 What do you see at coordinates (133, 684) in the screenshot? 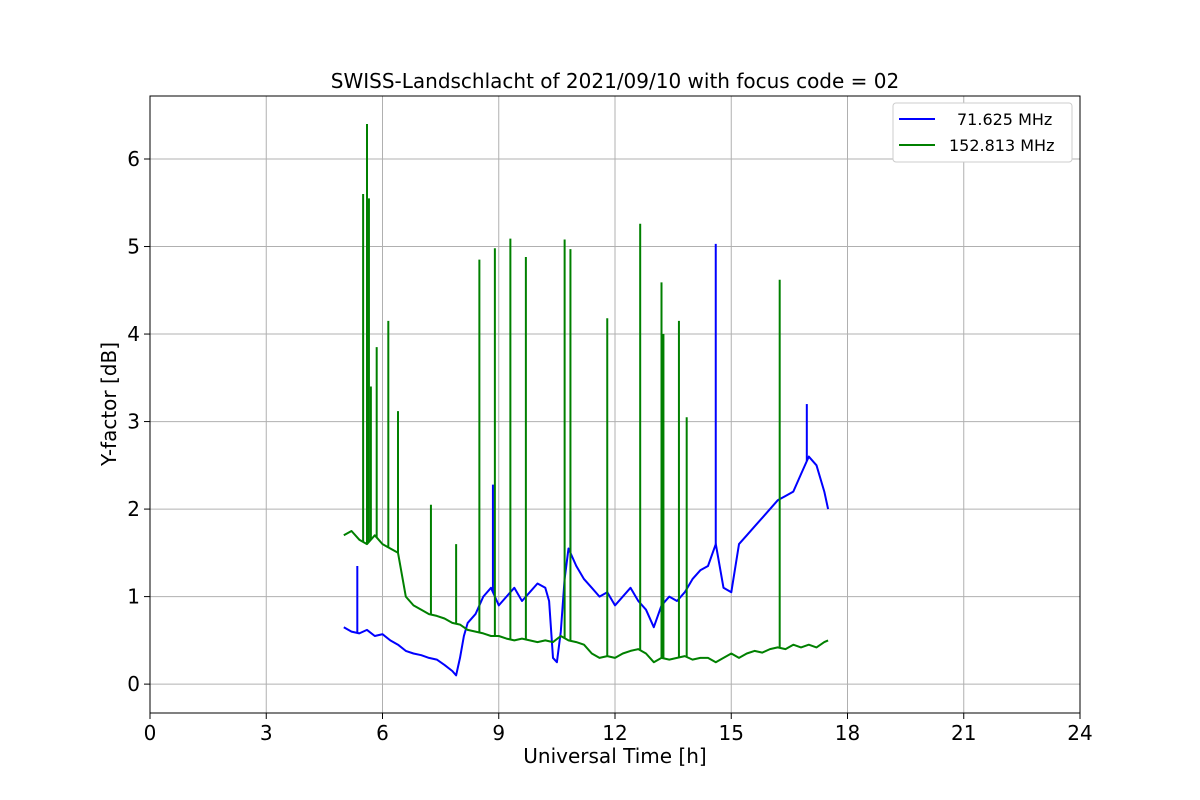
I see `y-tick-label: 0` at bounding box center [133, 684].